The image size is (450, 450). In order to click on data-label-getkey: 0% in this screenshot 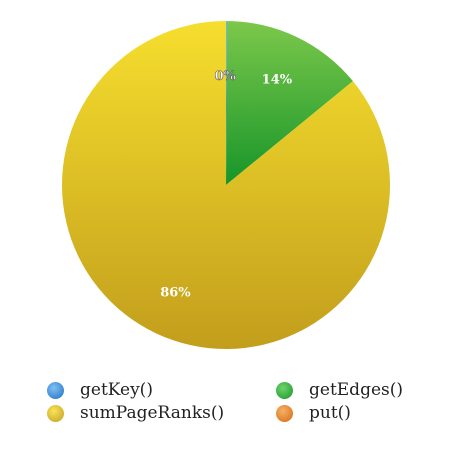, I will do `click(226, 76)`.